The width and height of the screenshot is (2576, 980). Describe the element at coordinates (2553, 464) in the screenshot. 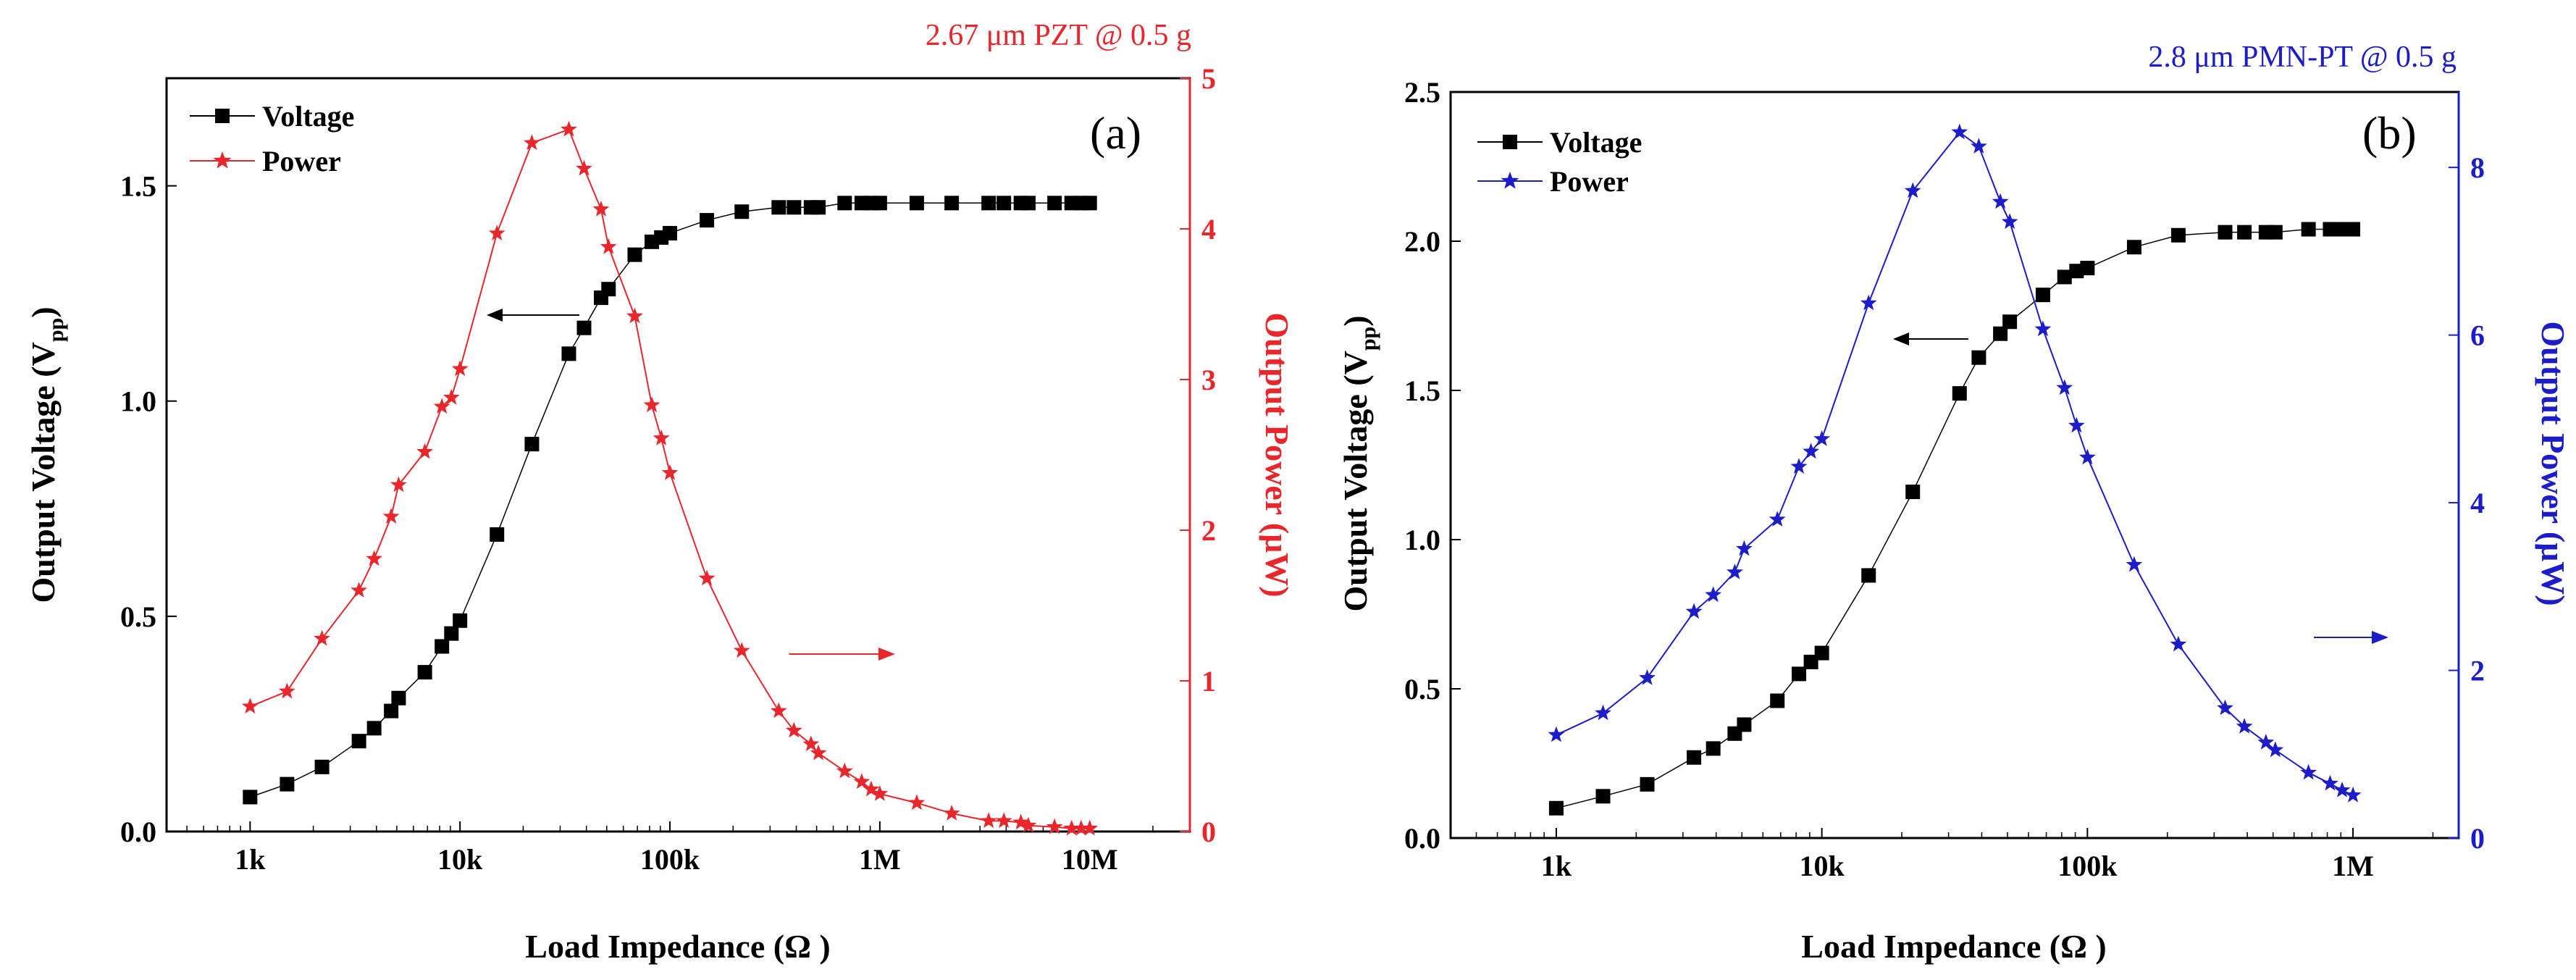

I see `panel-b-right-axis-title: Output Power (μW)` at that location.